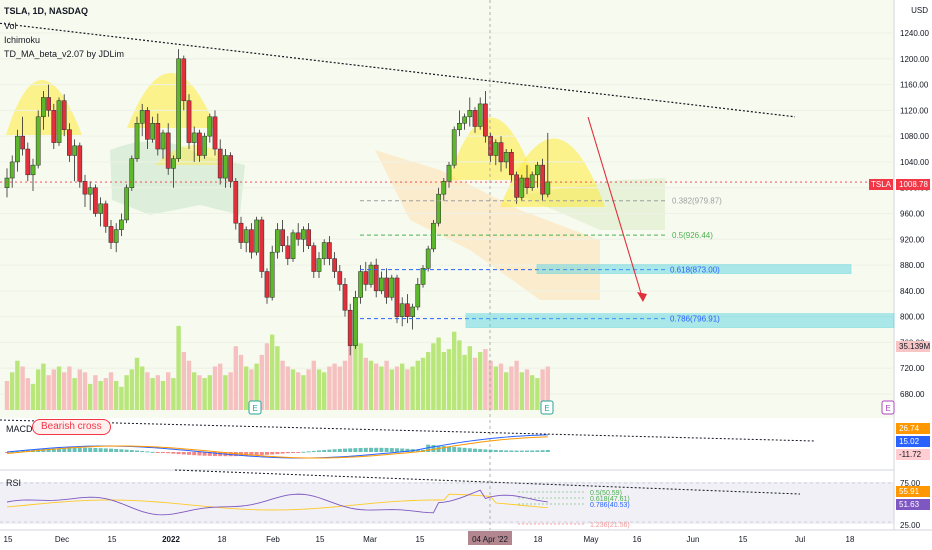 The image size is (932, 550). Describe the element at coordinates (914, 59) in the screenshot. I see `price-axis-label: 1200.00` at that location.